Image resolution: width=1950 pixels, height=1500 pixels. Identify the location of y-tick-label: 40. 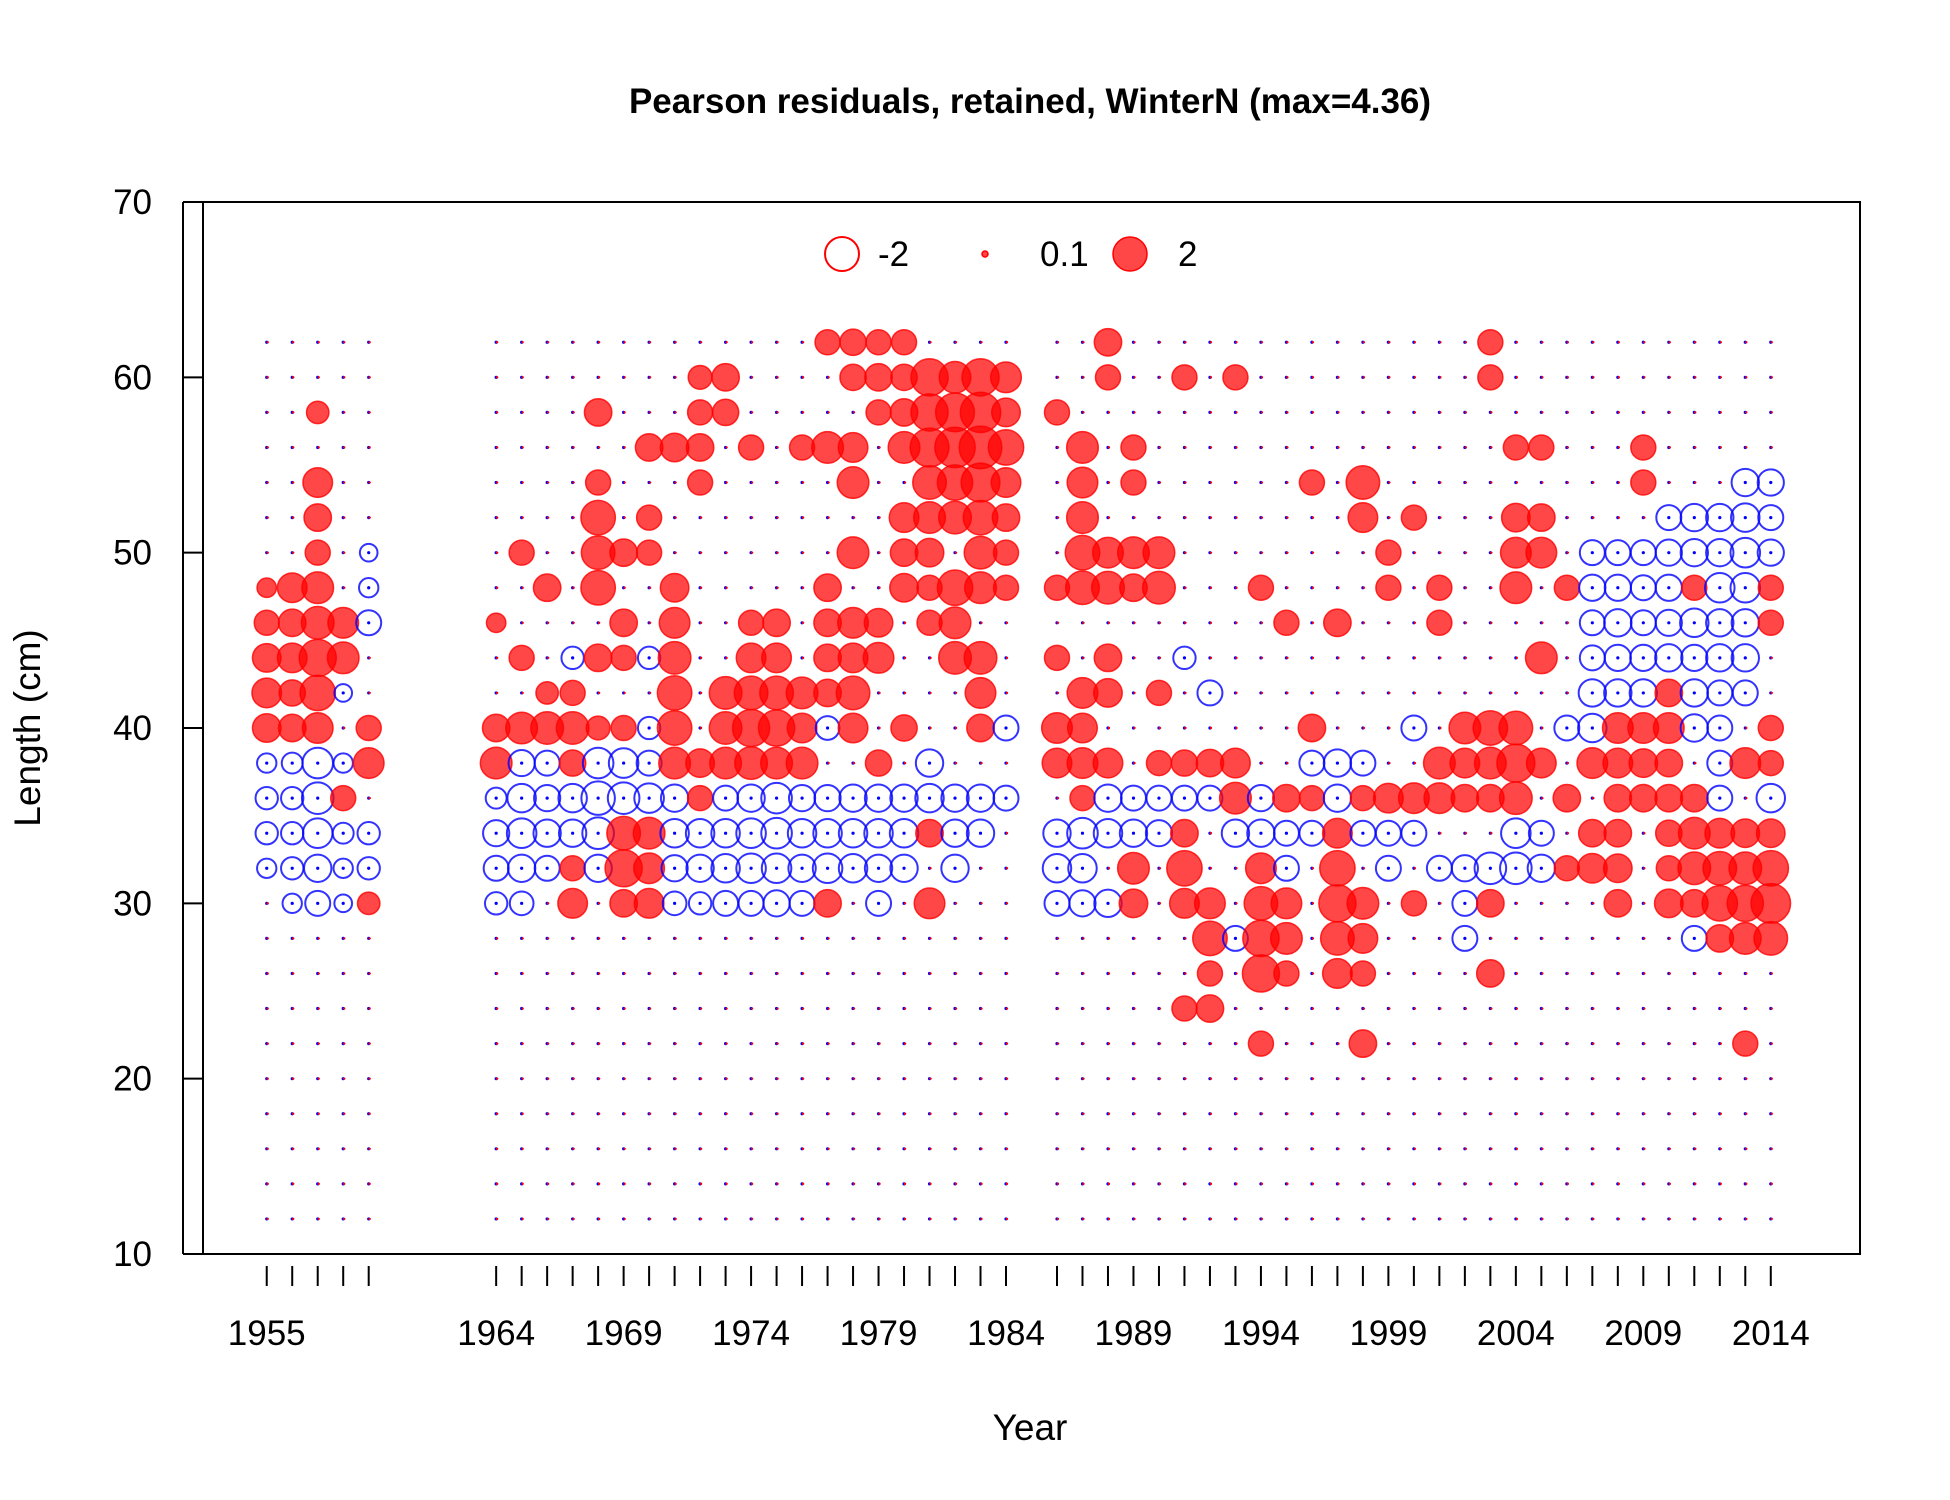
(132, 728).